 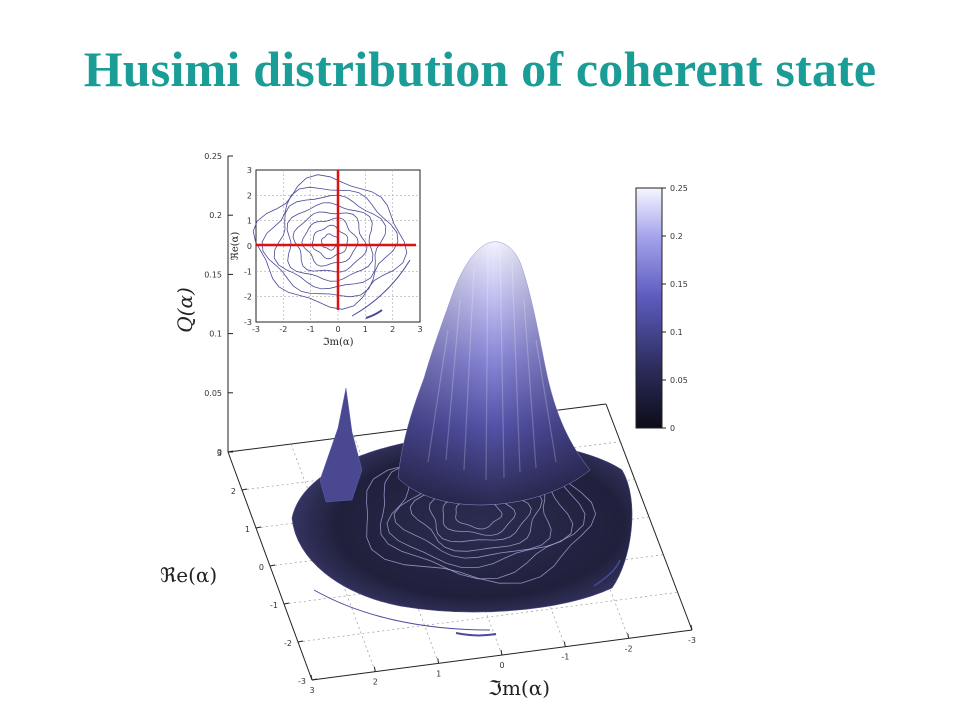 I want to click on inset-x-tick-label: 0, so click(x=337, y=329).